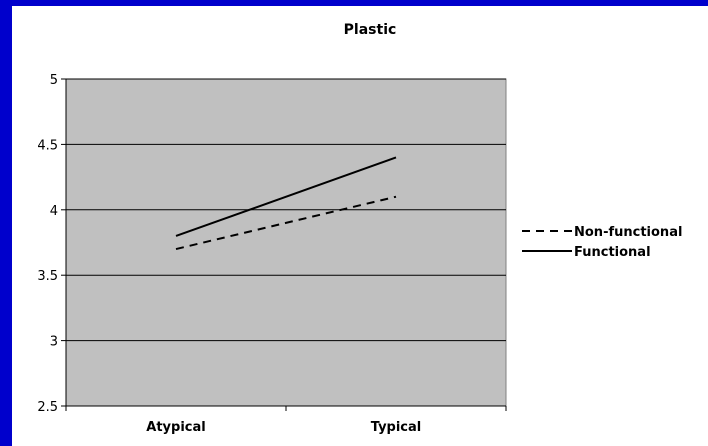 The width and height of the screenshot is (708, 446). What do you see at coordinates (47, 145) in the screenshot?
I see `y-tick-label: 4.5` at bounding box center [47, 145].